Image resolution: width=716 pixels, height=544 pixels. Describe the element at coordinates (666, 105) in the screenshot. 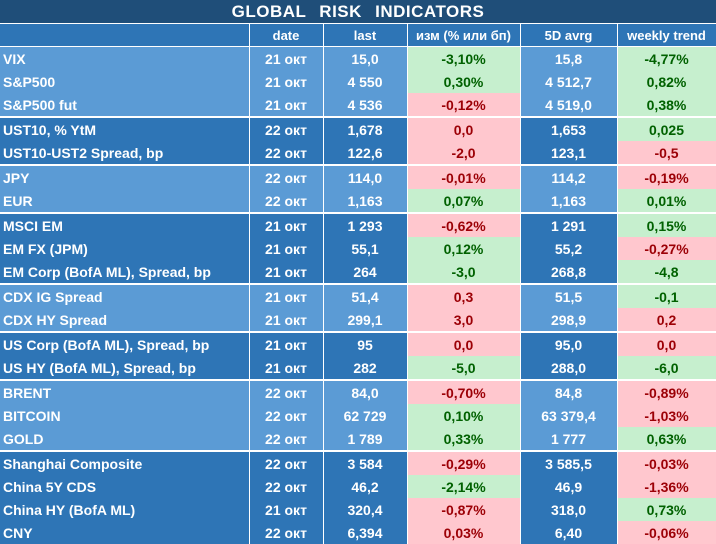

I see `weekly-trend-cell: 0,38%` at that location.